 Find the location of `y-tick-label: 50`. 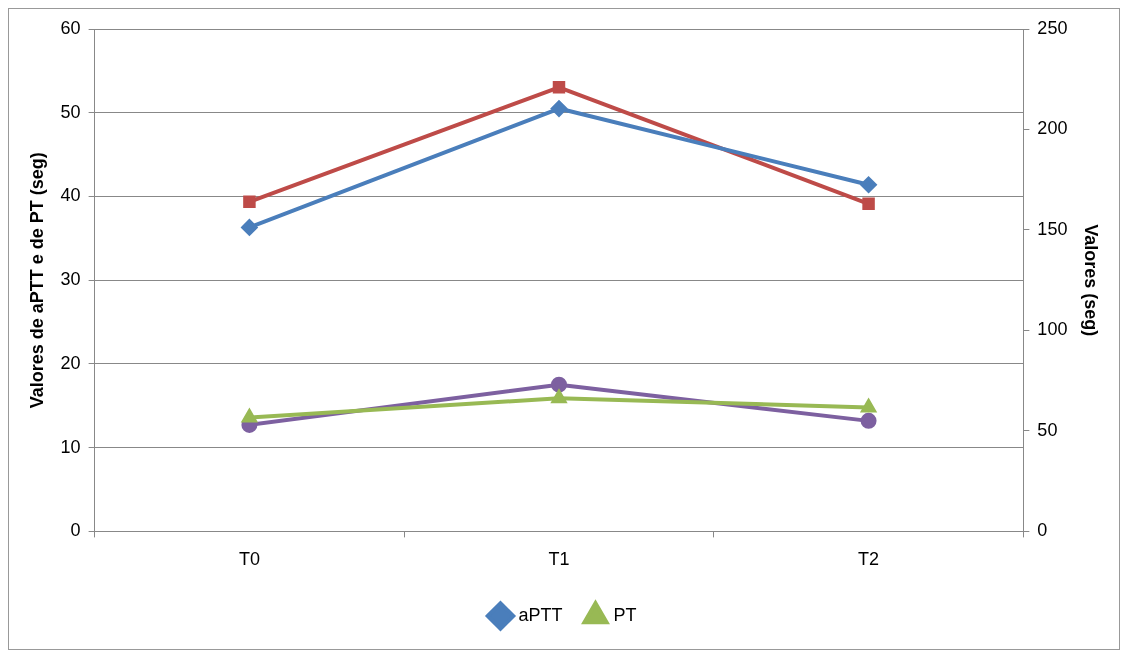

y-tick-label: 50 is located at coordinates (70, 111).